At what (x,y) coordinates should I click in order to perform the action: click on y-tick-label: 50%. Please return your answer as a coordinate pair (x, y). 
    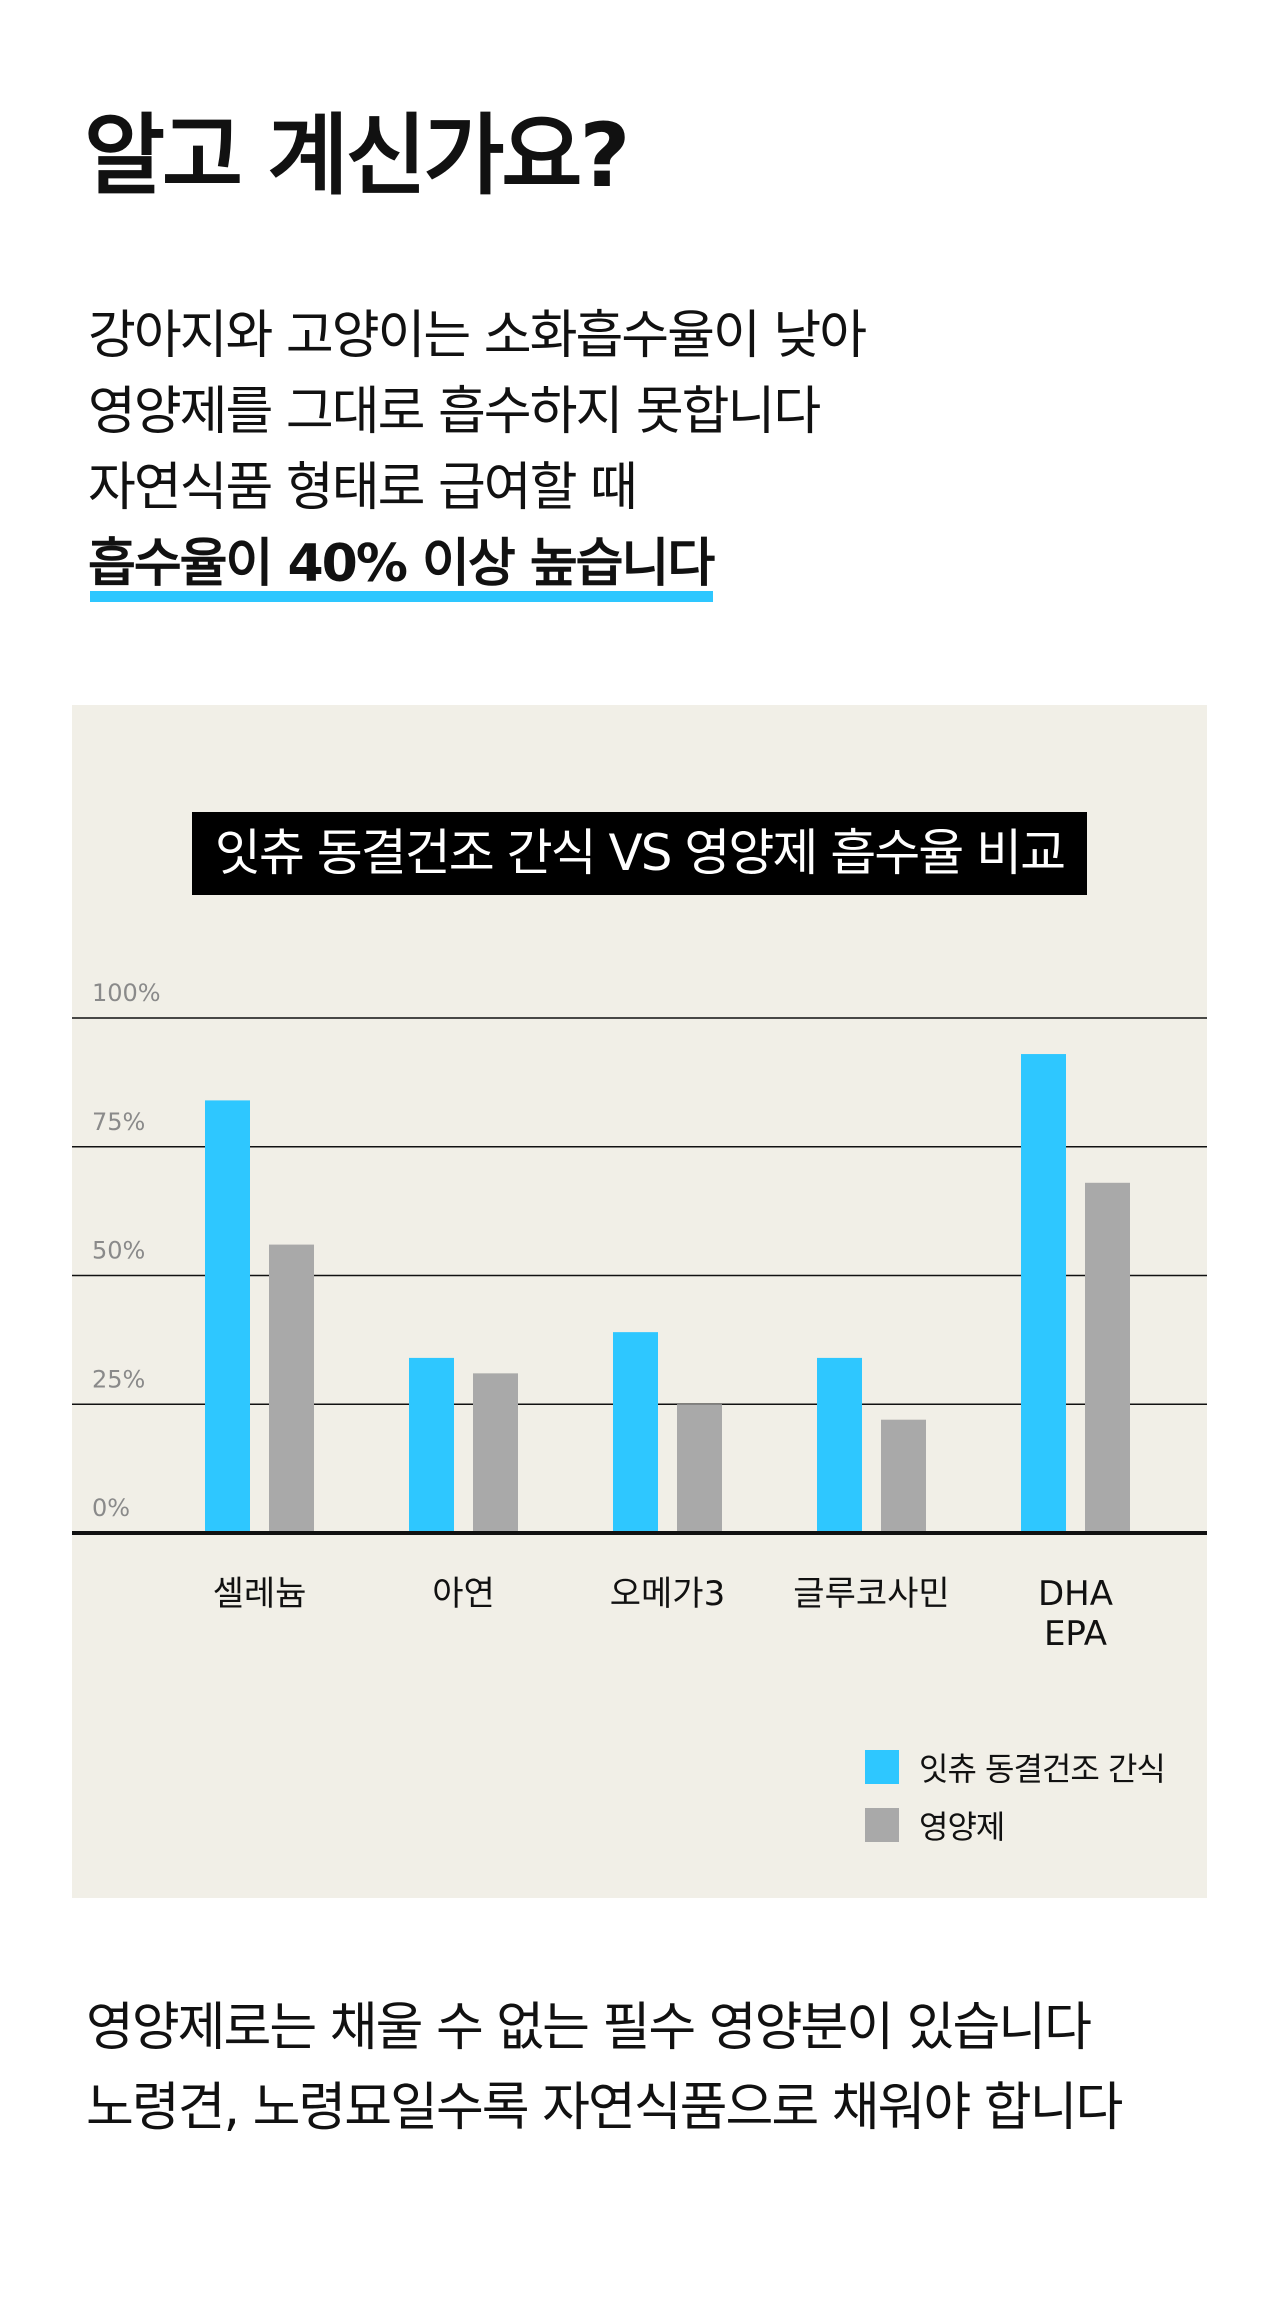
    Looking at the image, I should click on (118, 1251).